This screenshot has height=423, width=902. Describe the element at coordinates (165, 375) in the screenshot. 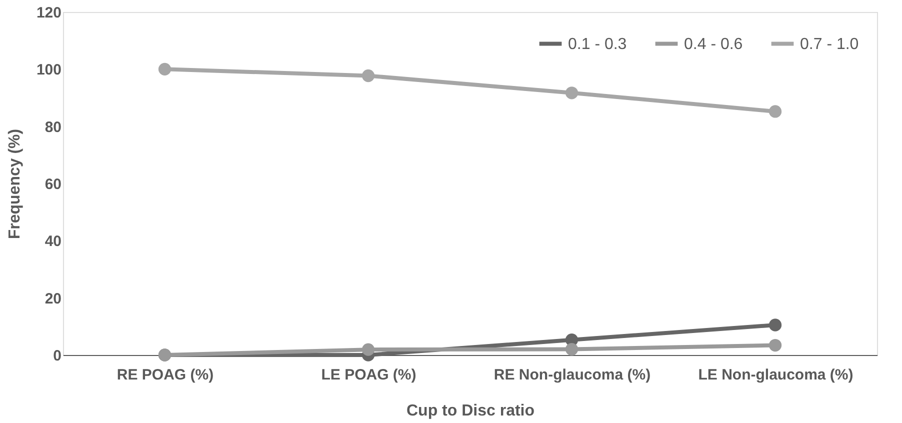

I see `x-tick-label: RE POAG (%)` at that location.